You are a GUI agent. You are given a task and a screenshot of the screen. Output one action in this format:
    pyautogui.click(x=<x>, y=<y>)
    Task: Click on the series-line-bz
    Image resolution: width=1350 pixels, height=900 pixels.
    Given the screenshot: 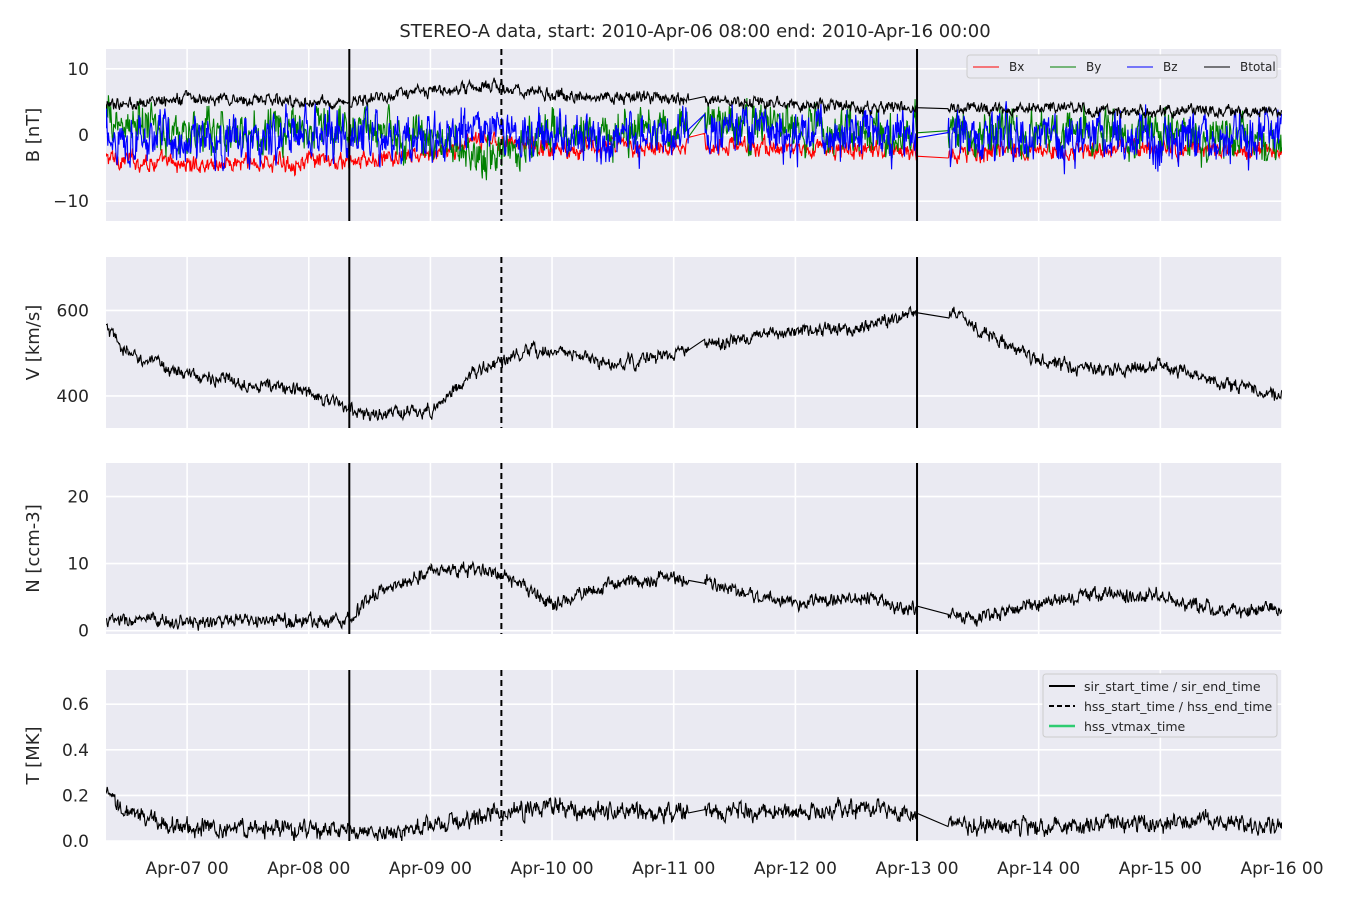 What is the action you would take?
    pyautogui.click(x=694, y=138)
    